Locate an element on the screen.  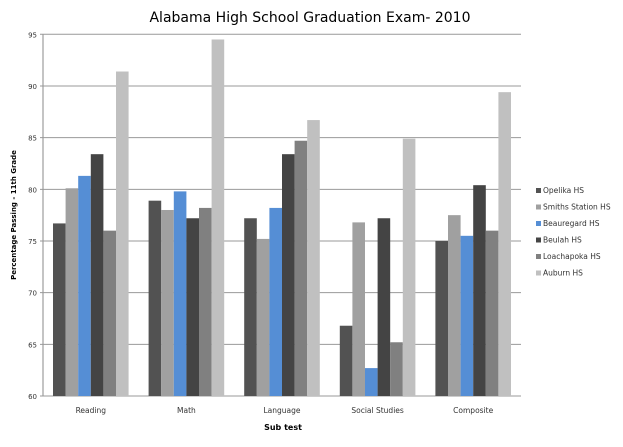
legend-label: Smiths Station HS is located at coordinates (577, 207).